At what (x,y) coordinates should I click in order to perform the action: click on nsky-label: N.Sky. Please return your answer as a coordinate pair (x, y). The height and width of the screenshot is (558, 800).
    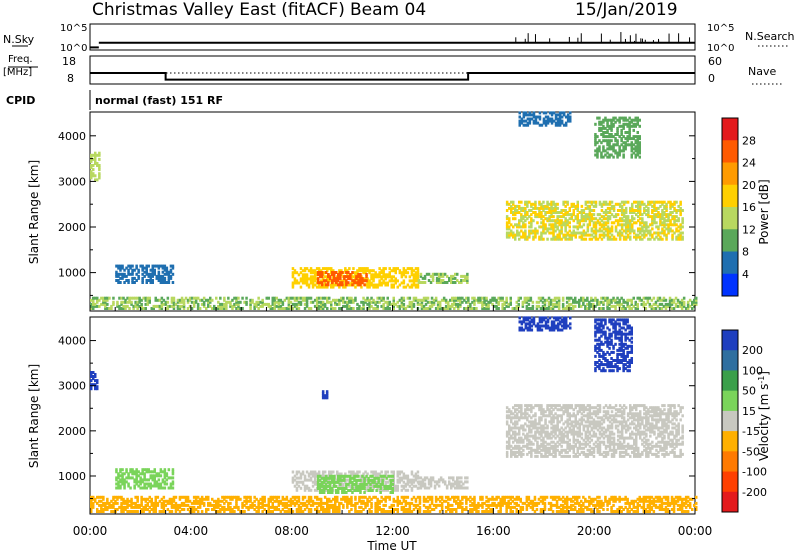
    Looking at the image, I should click on (19, 39).